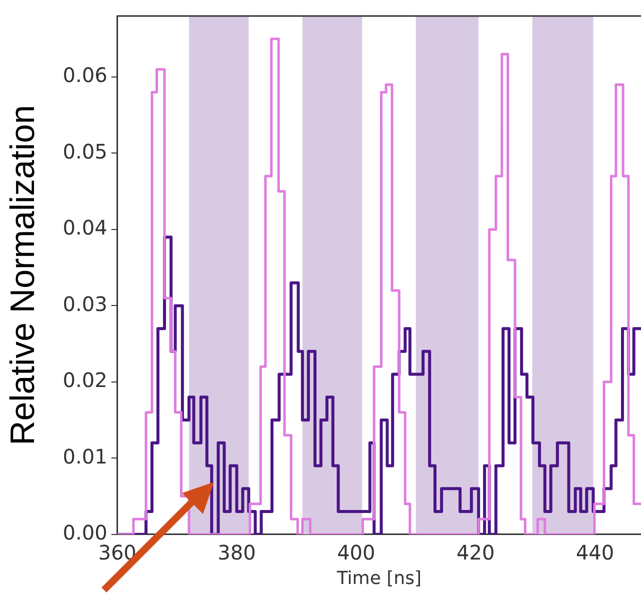 This screenshot has width=641, height=594. Describe the element at coordinates (237, 552) in the screenshot. I see `x-tick-label: 380` at that location.